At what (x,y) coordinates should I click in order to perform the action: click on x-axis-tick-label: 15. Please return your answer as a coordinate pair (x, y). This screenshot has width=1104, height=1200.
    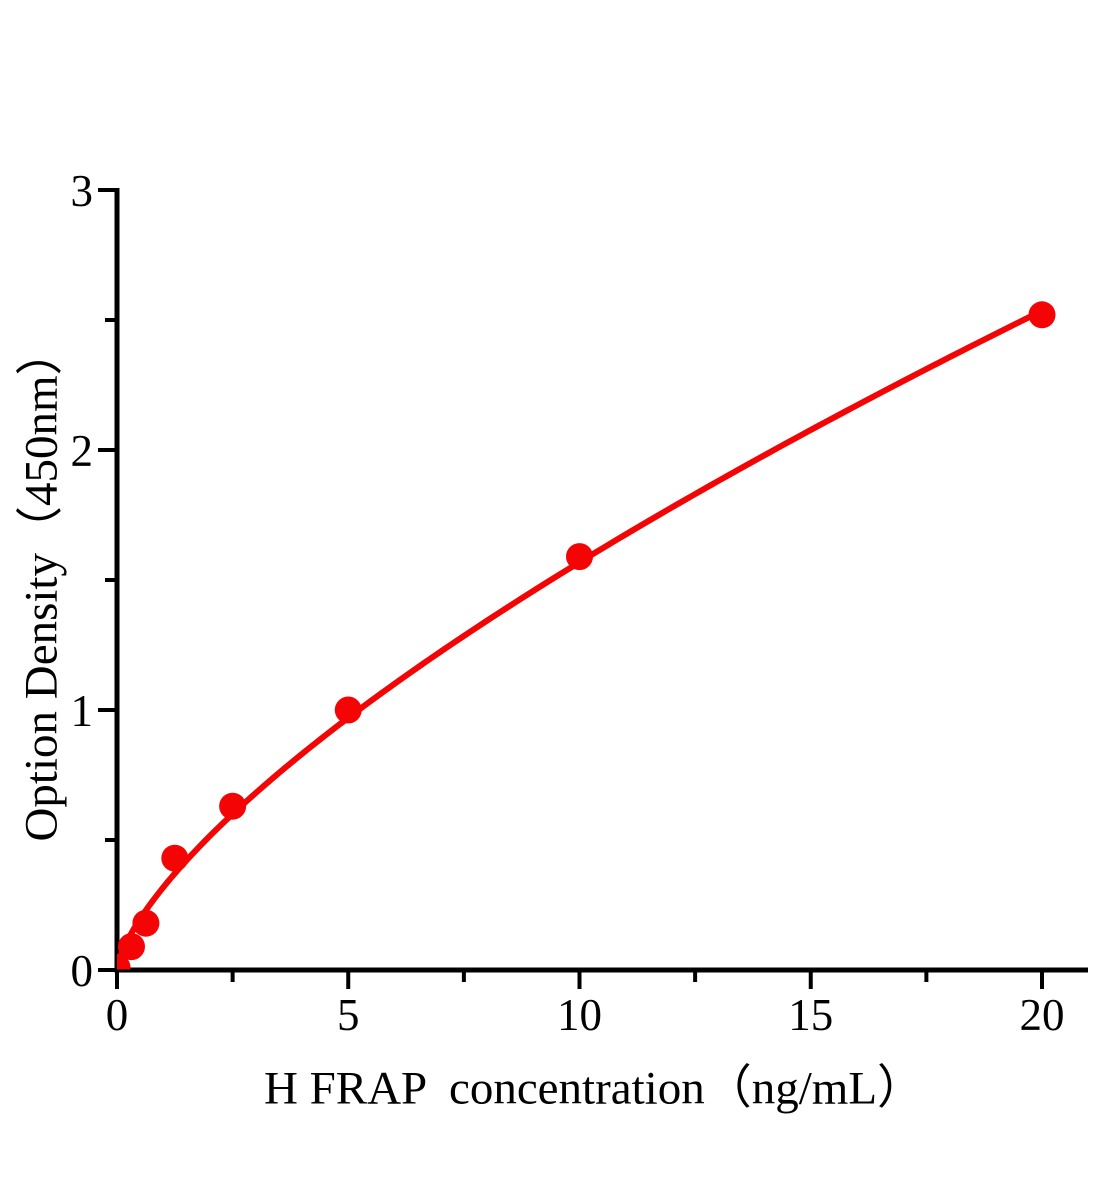
    Looking at the image, I should click on (810, 1015).